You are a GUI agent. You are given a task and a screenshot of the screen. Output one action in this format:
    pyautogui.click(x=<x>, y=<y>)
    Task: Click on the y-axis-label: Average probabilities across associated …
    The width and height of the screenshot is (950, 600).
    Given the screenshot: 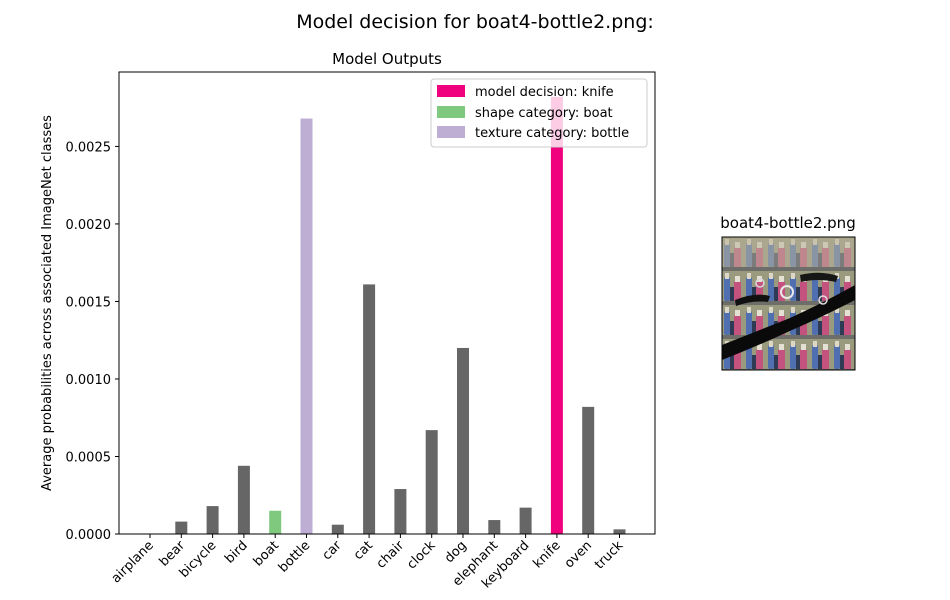 What is the action you would take?
    pyautogui.click(x=47, y=303)
    